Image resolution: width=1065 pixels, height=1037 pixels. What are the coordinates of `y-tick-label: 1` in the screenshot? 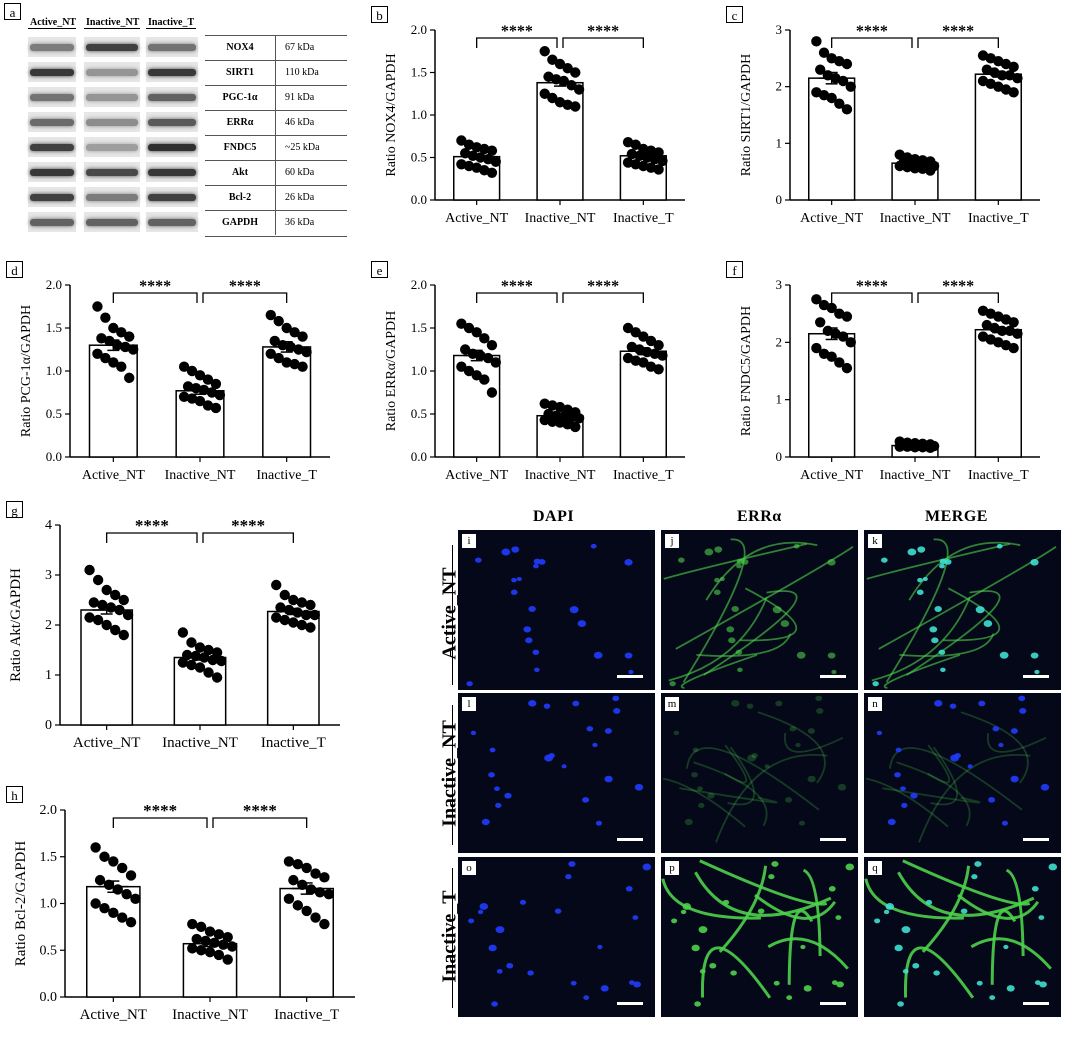 It's located at (779, 142).